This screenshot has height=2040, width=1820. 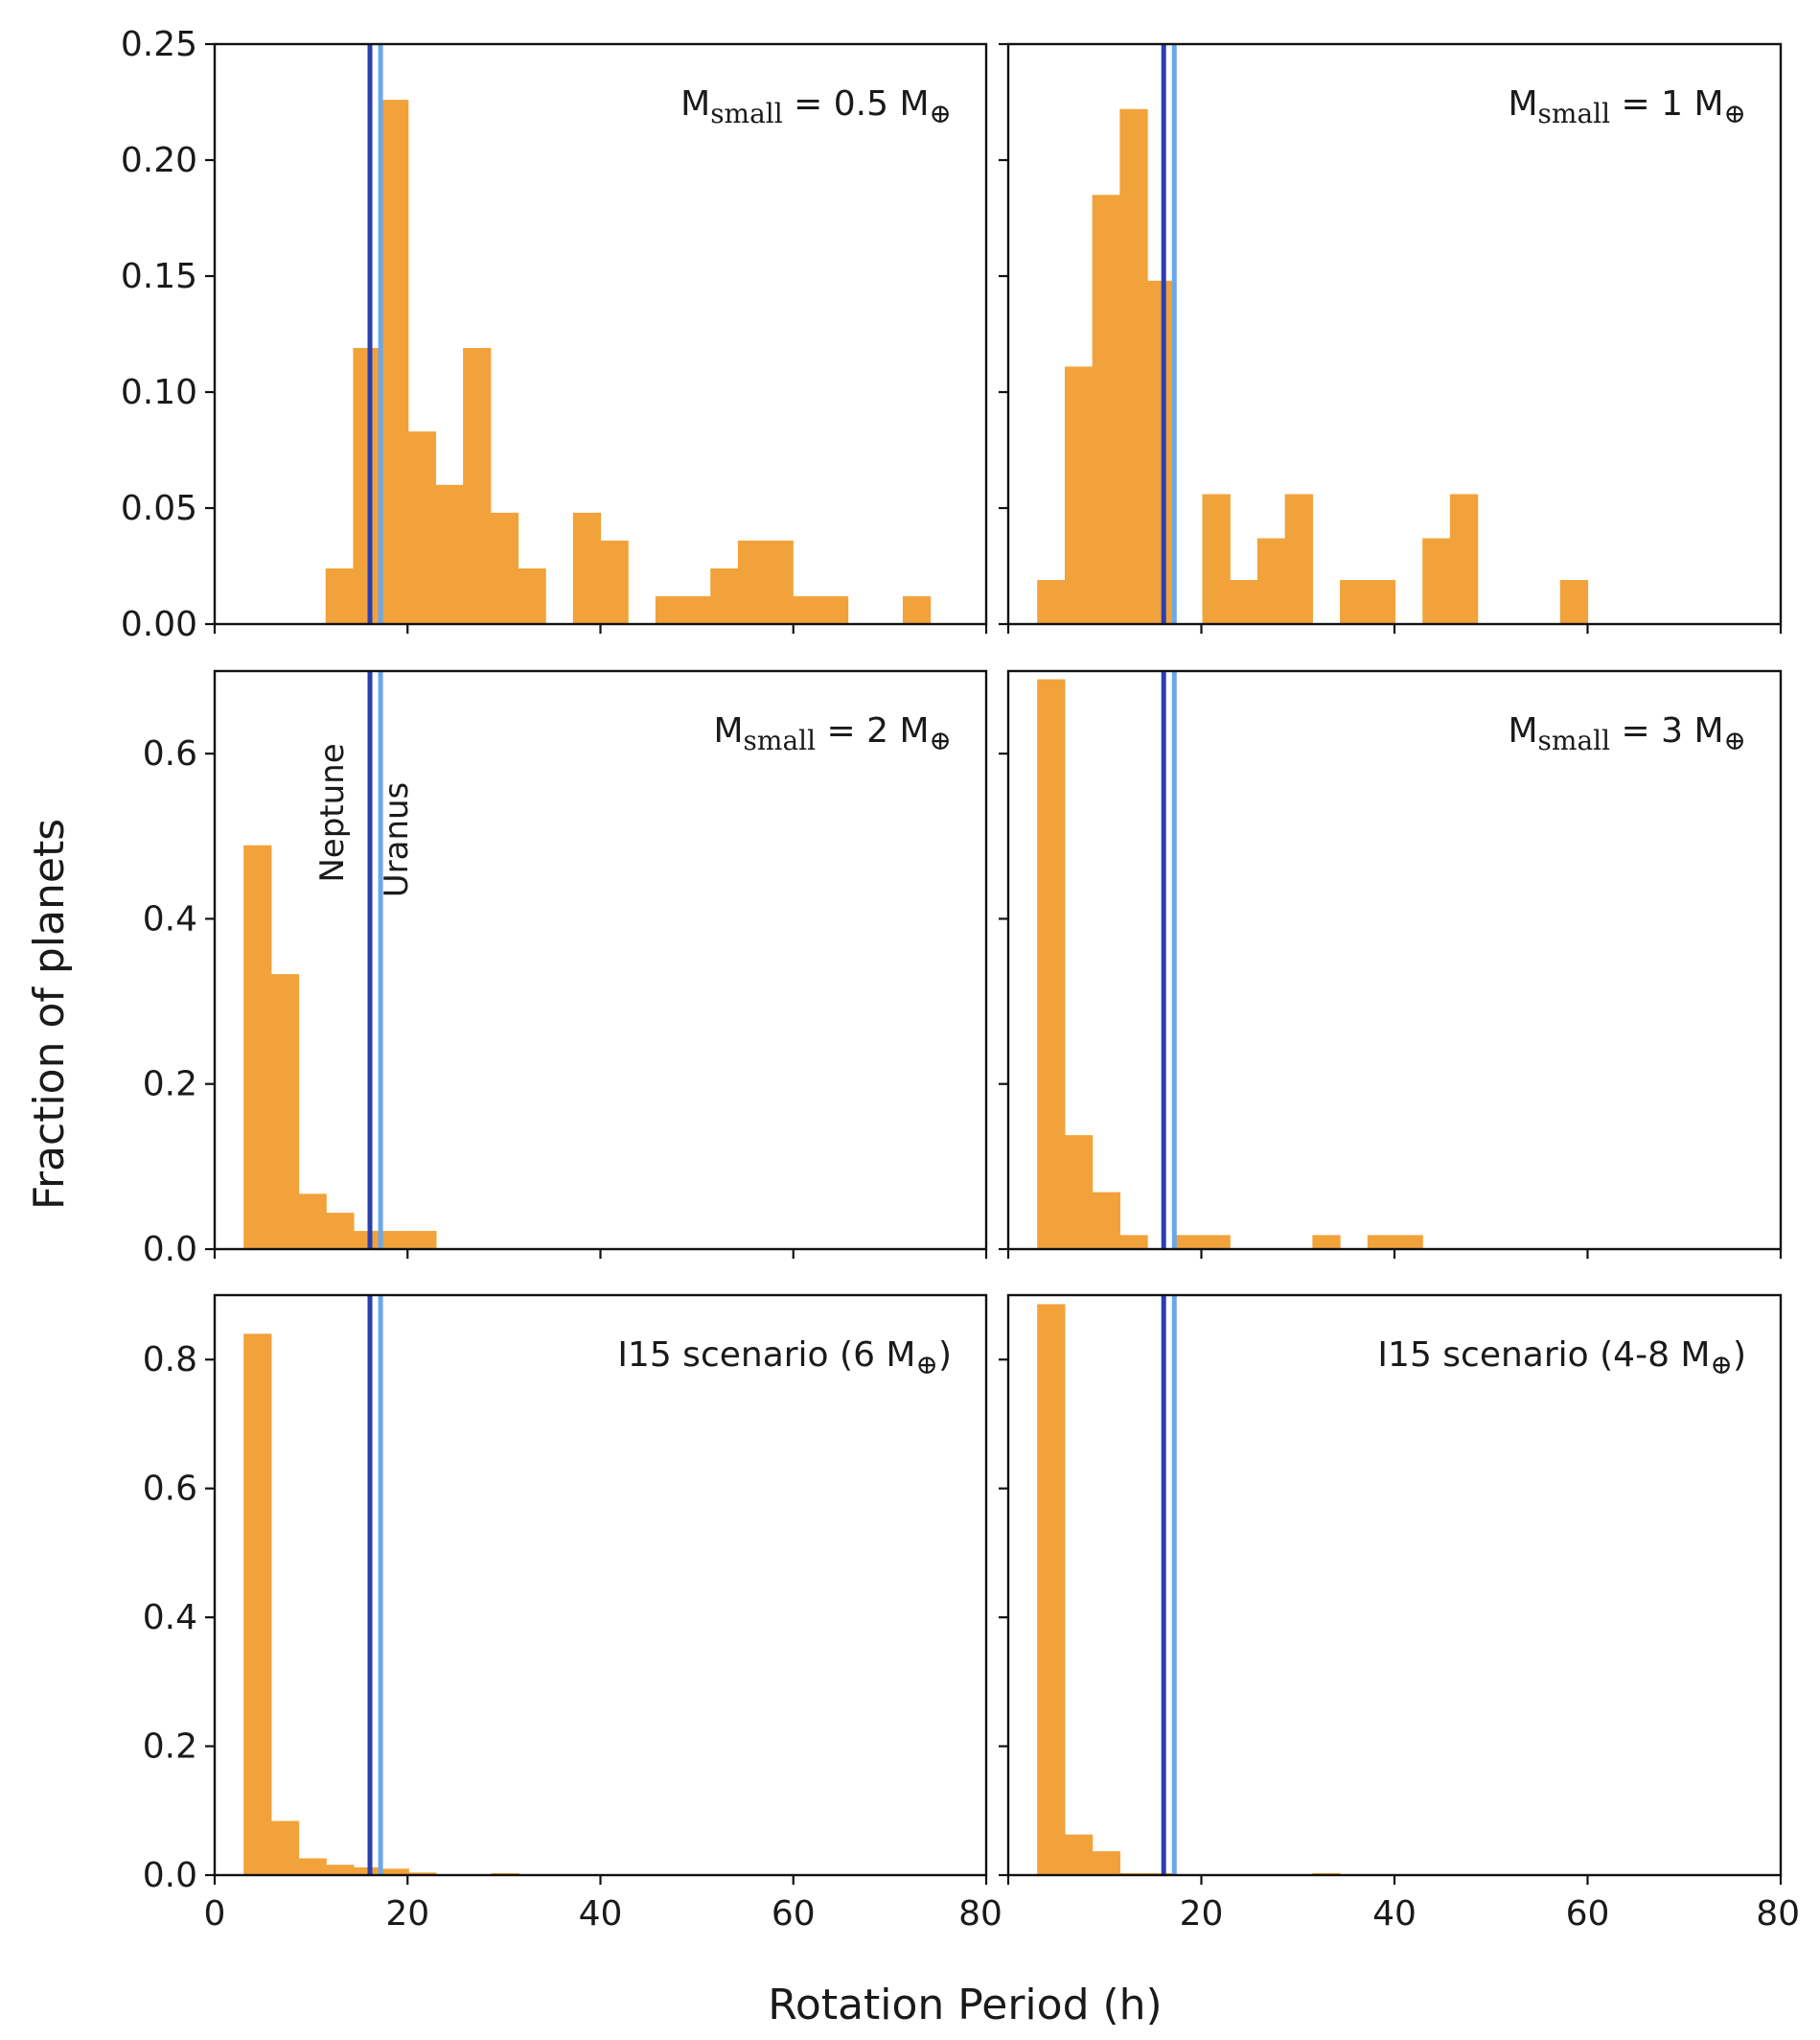 I want to click on axes-frame-bottom-right, so click(x=1394, y=1585).